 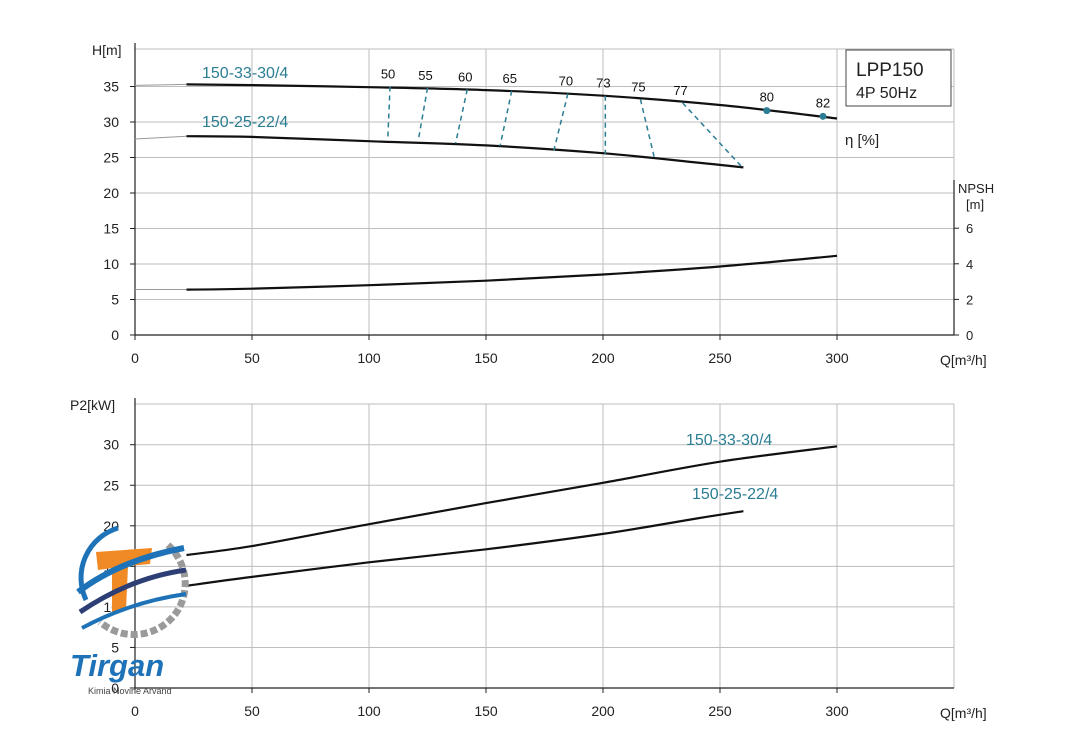 I want to click on npsh-axis-label: NPSH, so click(x=976, y=188).